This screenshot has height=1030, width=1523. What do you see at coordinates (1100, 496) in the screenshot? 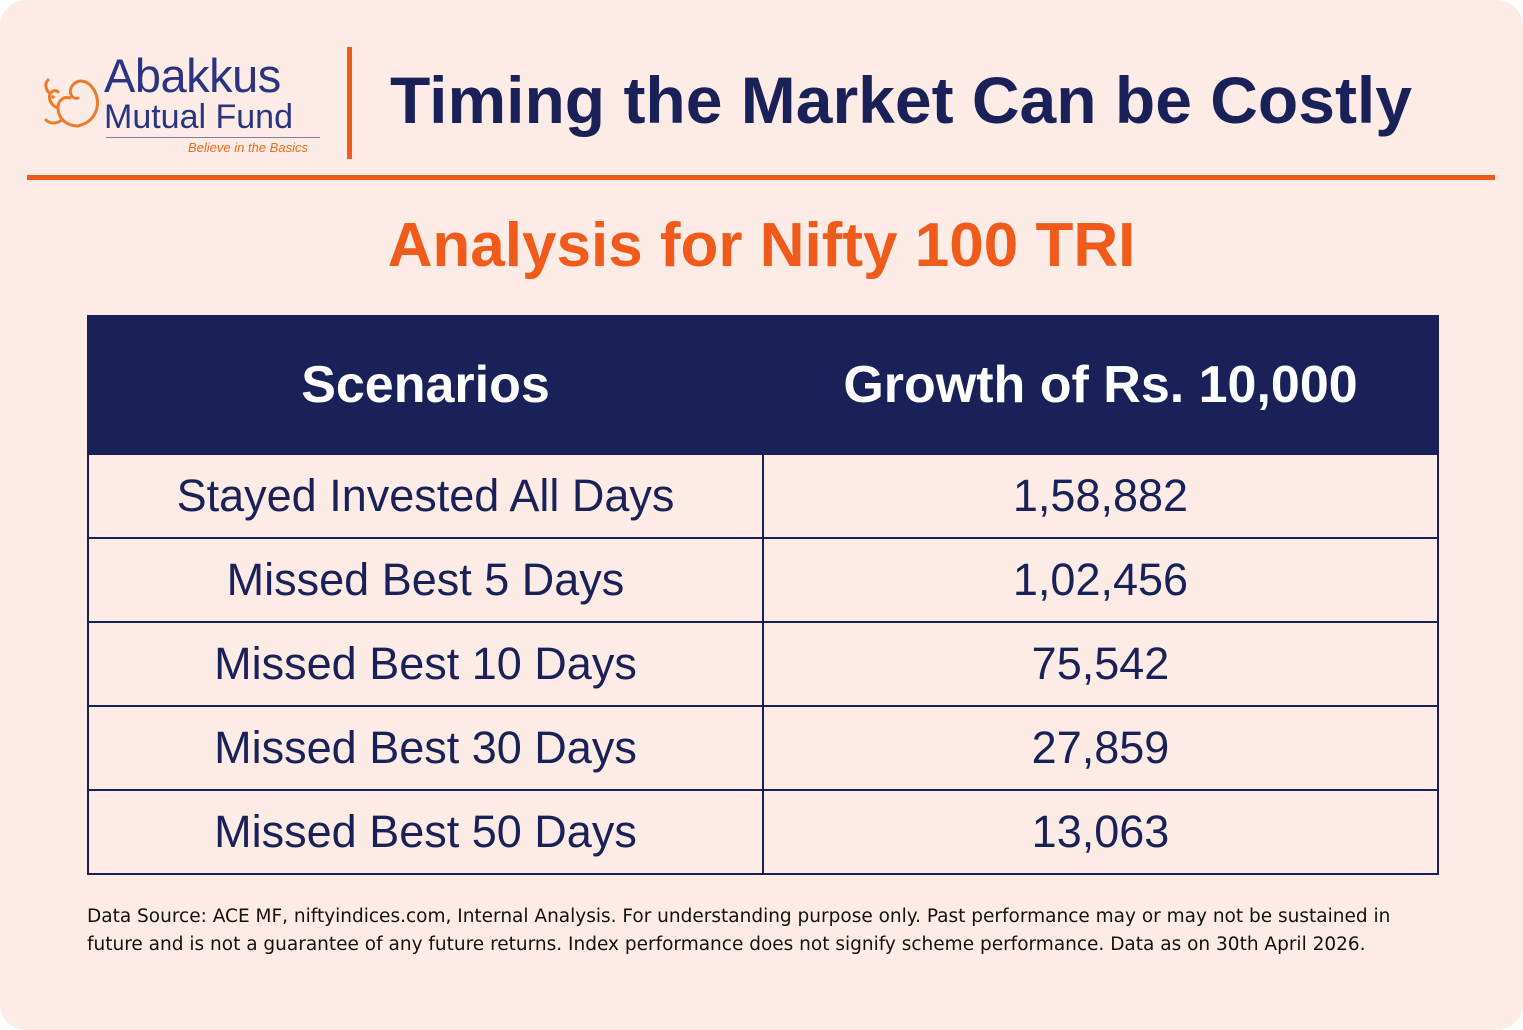
I see `growth-value-cell: 1,58,882` at bounding box center [1100, 496].